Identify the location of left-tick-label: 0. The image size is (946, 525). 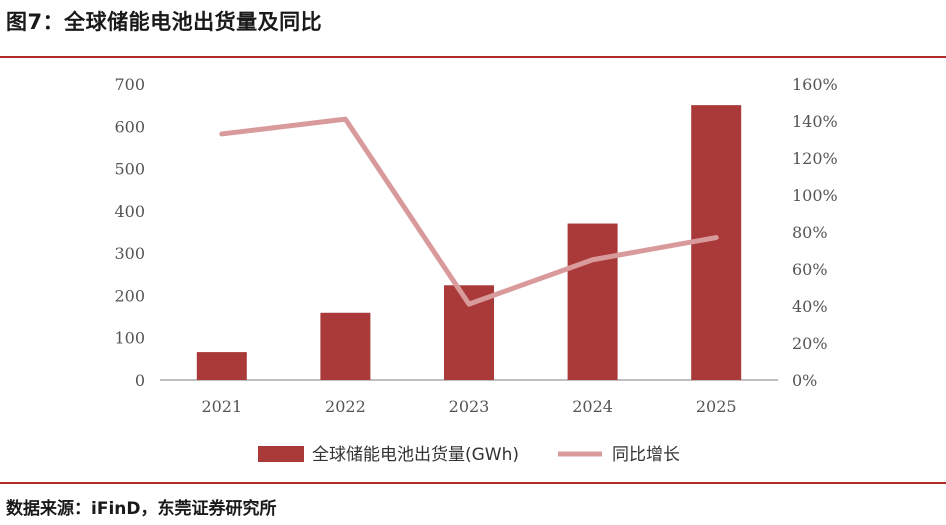
(140, 380).